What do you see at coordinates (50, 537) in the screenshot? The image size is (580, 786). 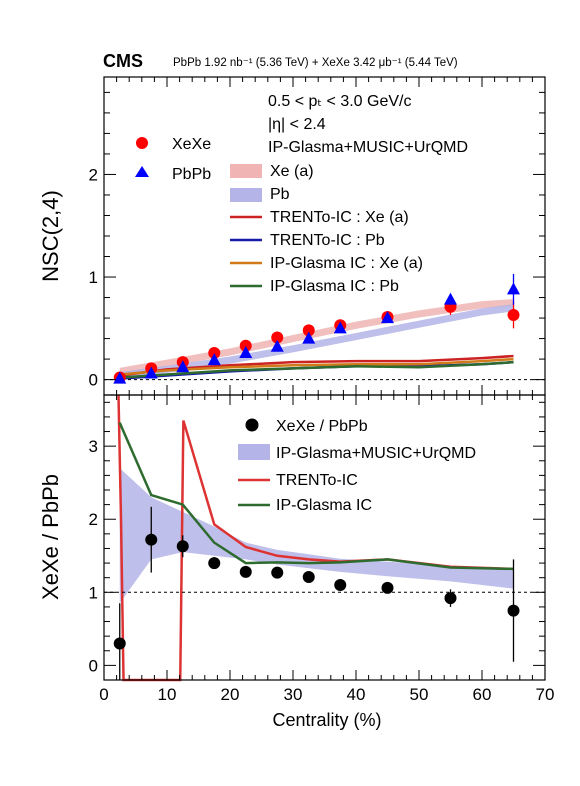 I see `bottom-y-axis-label: XeXe / PbPb` at bounding box center [50, 537].